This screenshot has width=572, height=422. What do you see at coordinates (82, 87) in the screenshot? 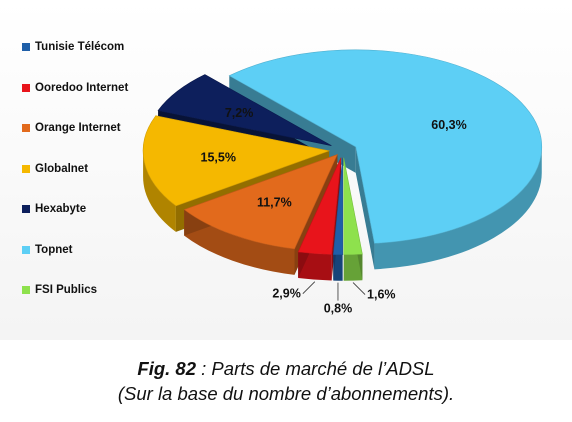
I see `legend-label: Ooredoo Internet` at bounding box center [82, 87].